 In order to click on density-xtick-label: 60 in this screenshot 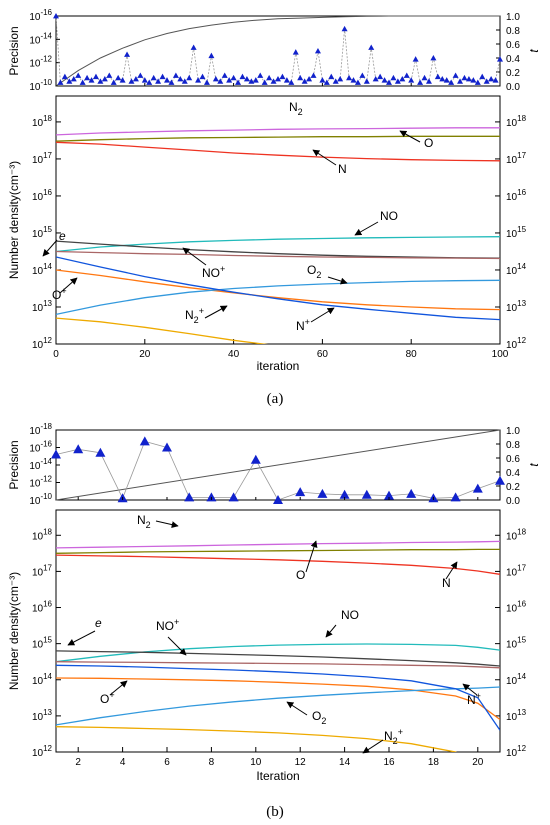, I will do `click(323, 354)`.